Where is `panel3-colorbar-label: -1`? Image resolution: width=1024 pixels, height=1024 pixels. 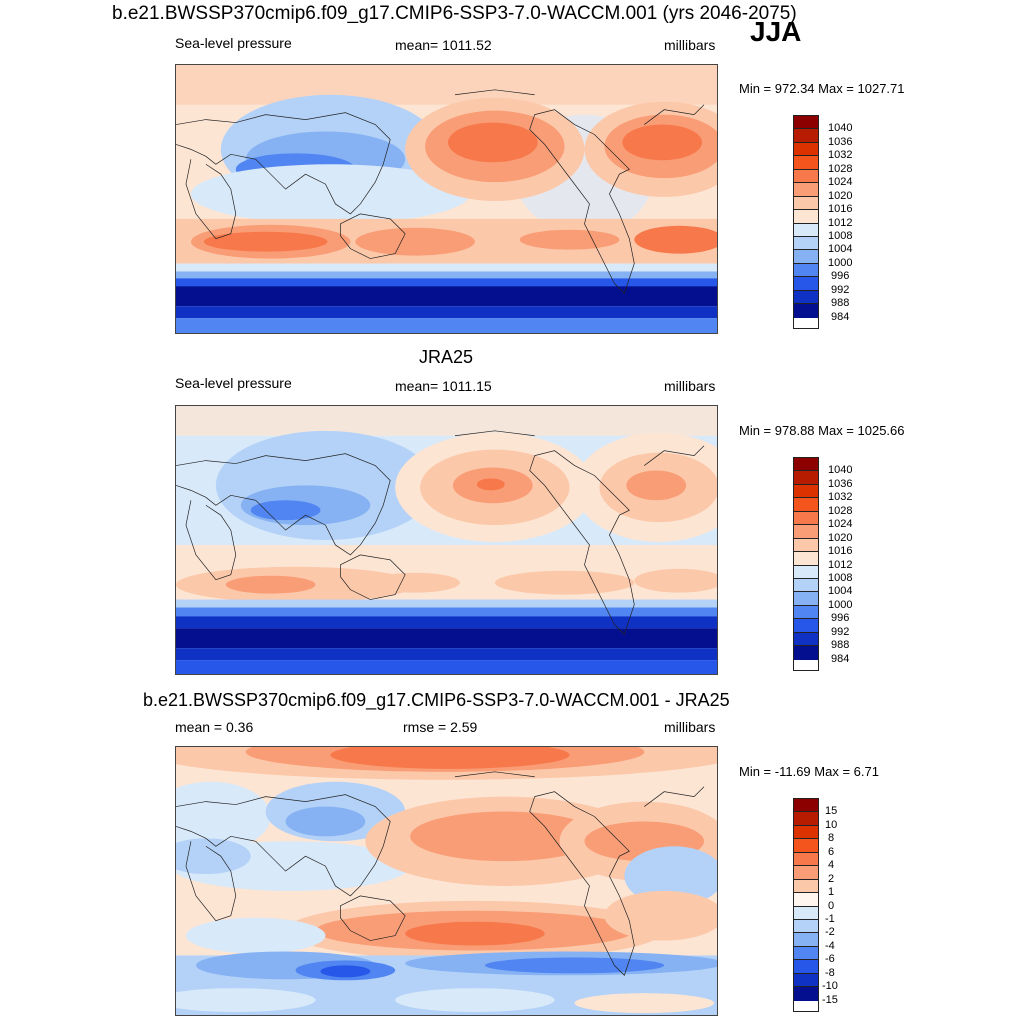
panel3-colorbar-label: -1 is located at coordinates (830, 919).